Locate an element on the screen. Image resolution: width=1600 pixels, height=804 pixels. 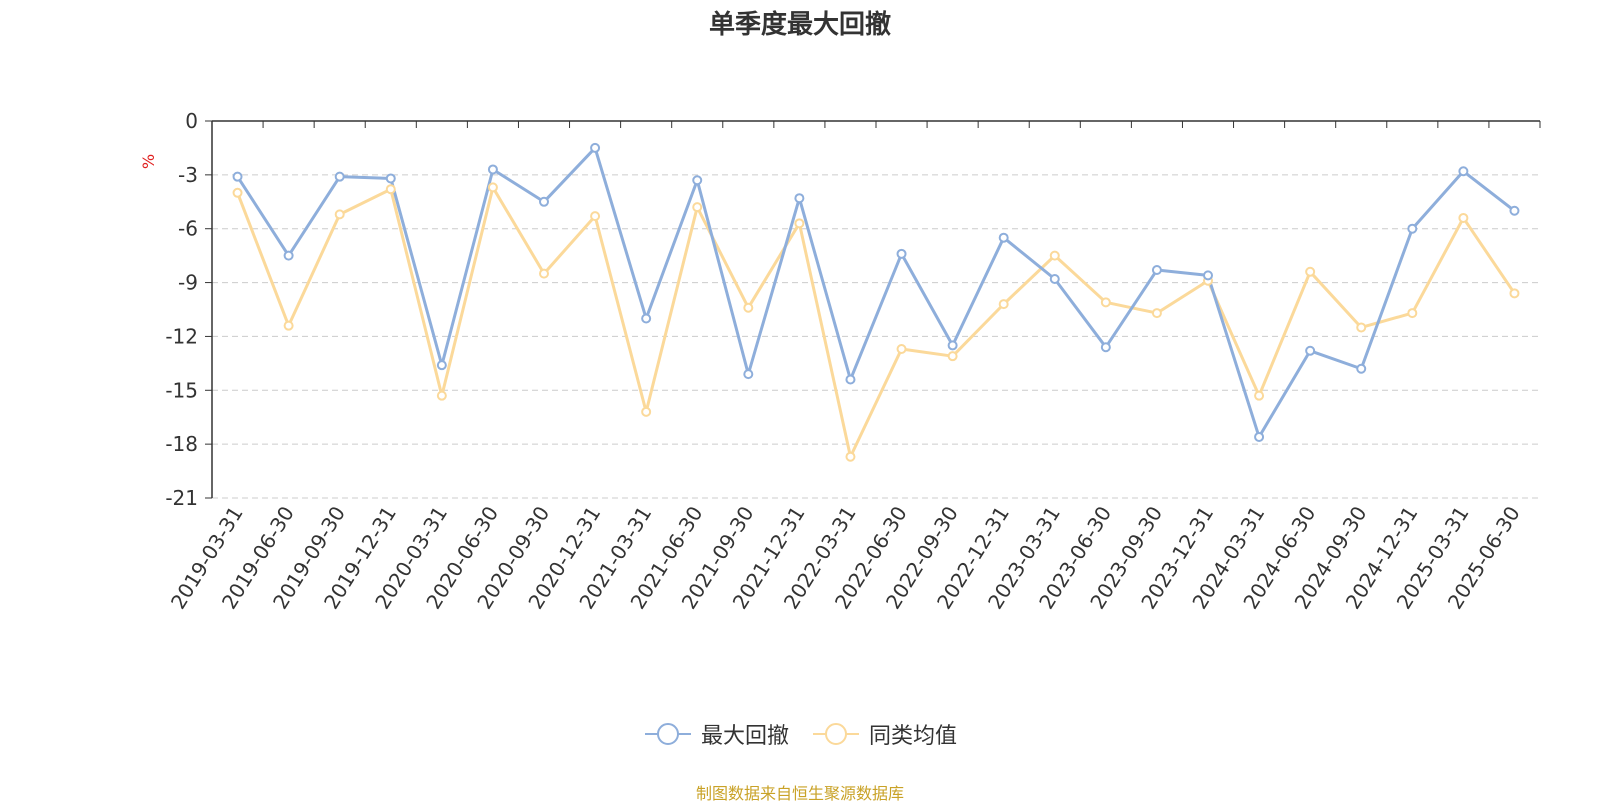
legend-item-series2: 同类均值 is located at coordinates (884, 734).